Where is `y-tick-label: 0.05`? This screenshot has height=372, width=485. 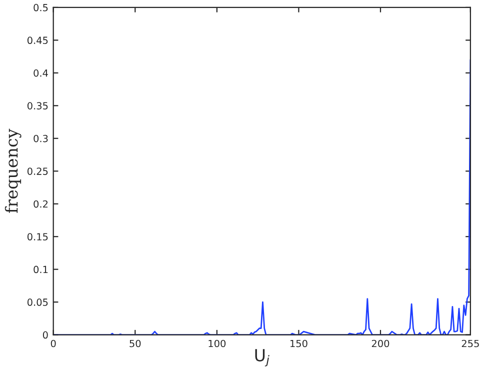 y-tick-label: 0.05 is located at coordinates (37, 302).